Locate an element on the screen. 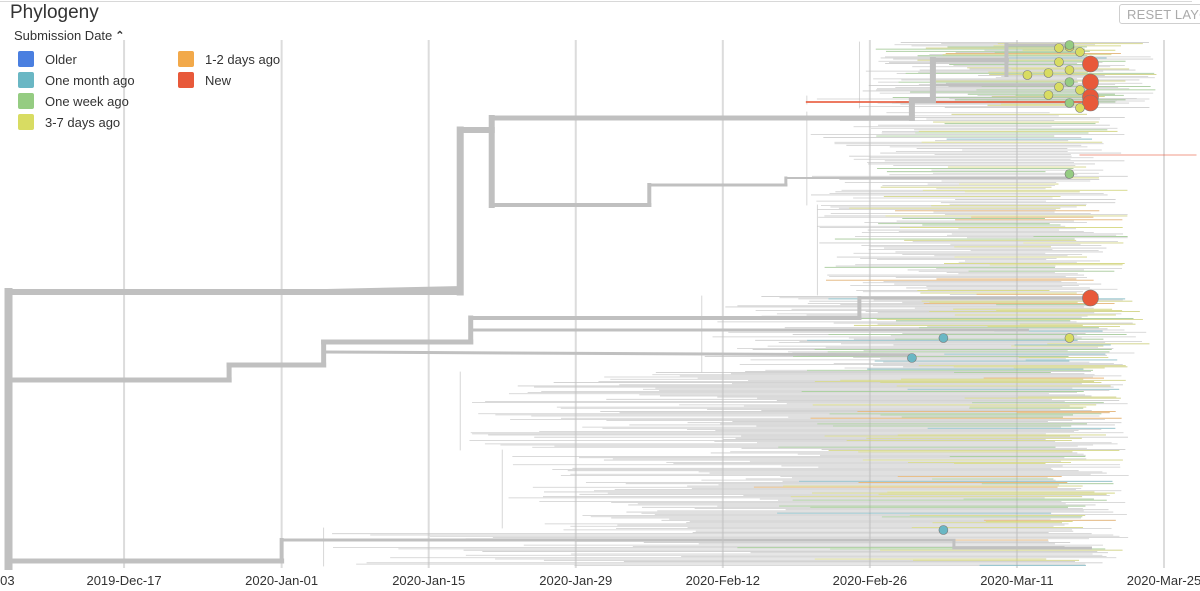  x-tick-label: 2020-Jan-01 is located at coordinates (281, 580).